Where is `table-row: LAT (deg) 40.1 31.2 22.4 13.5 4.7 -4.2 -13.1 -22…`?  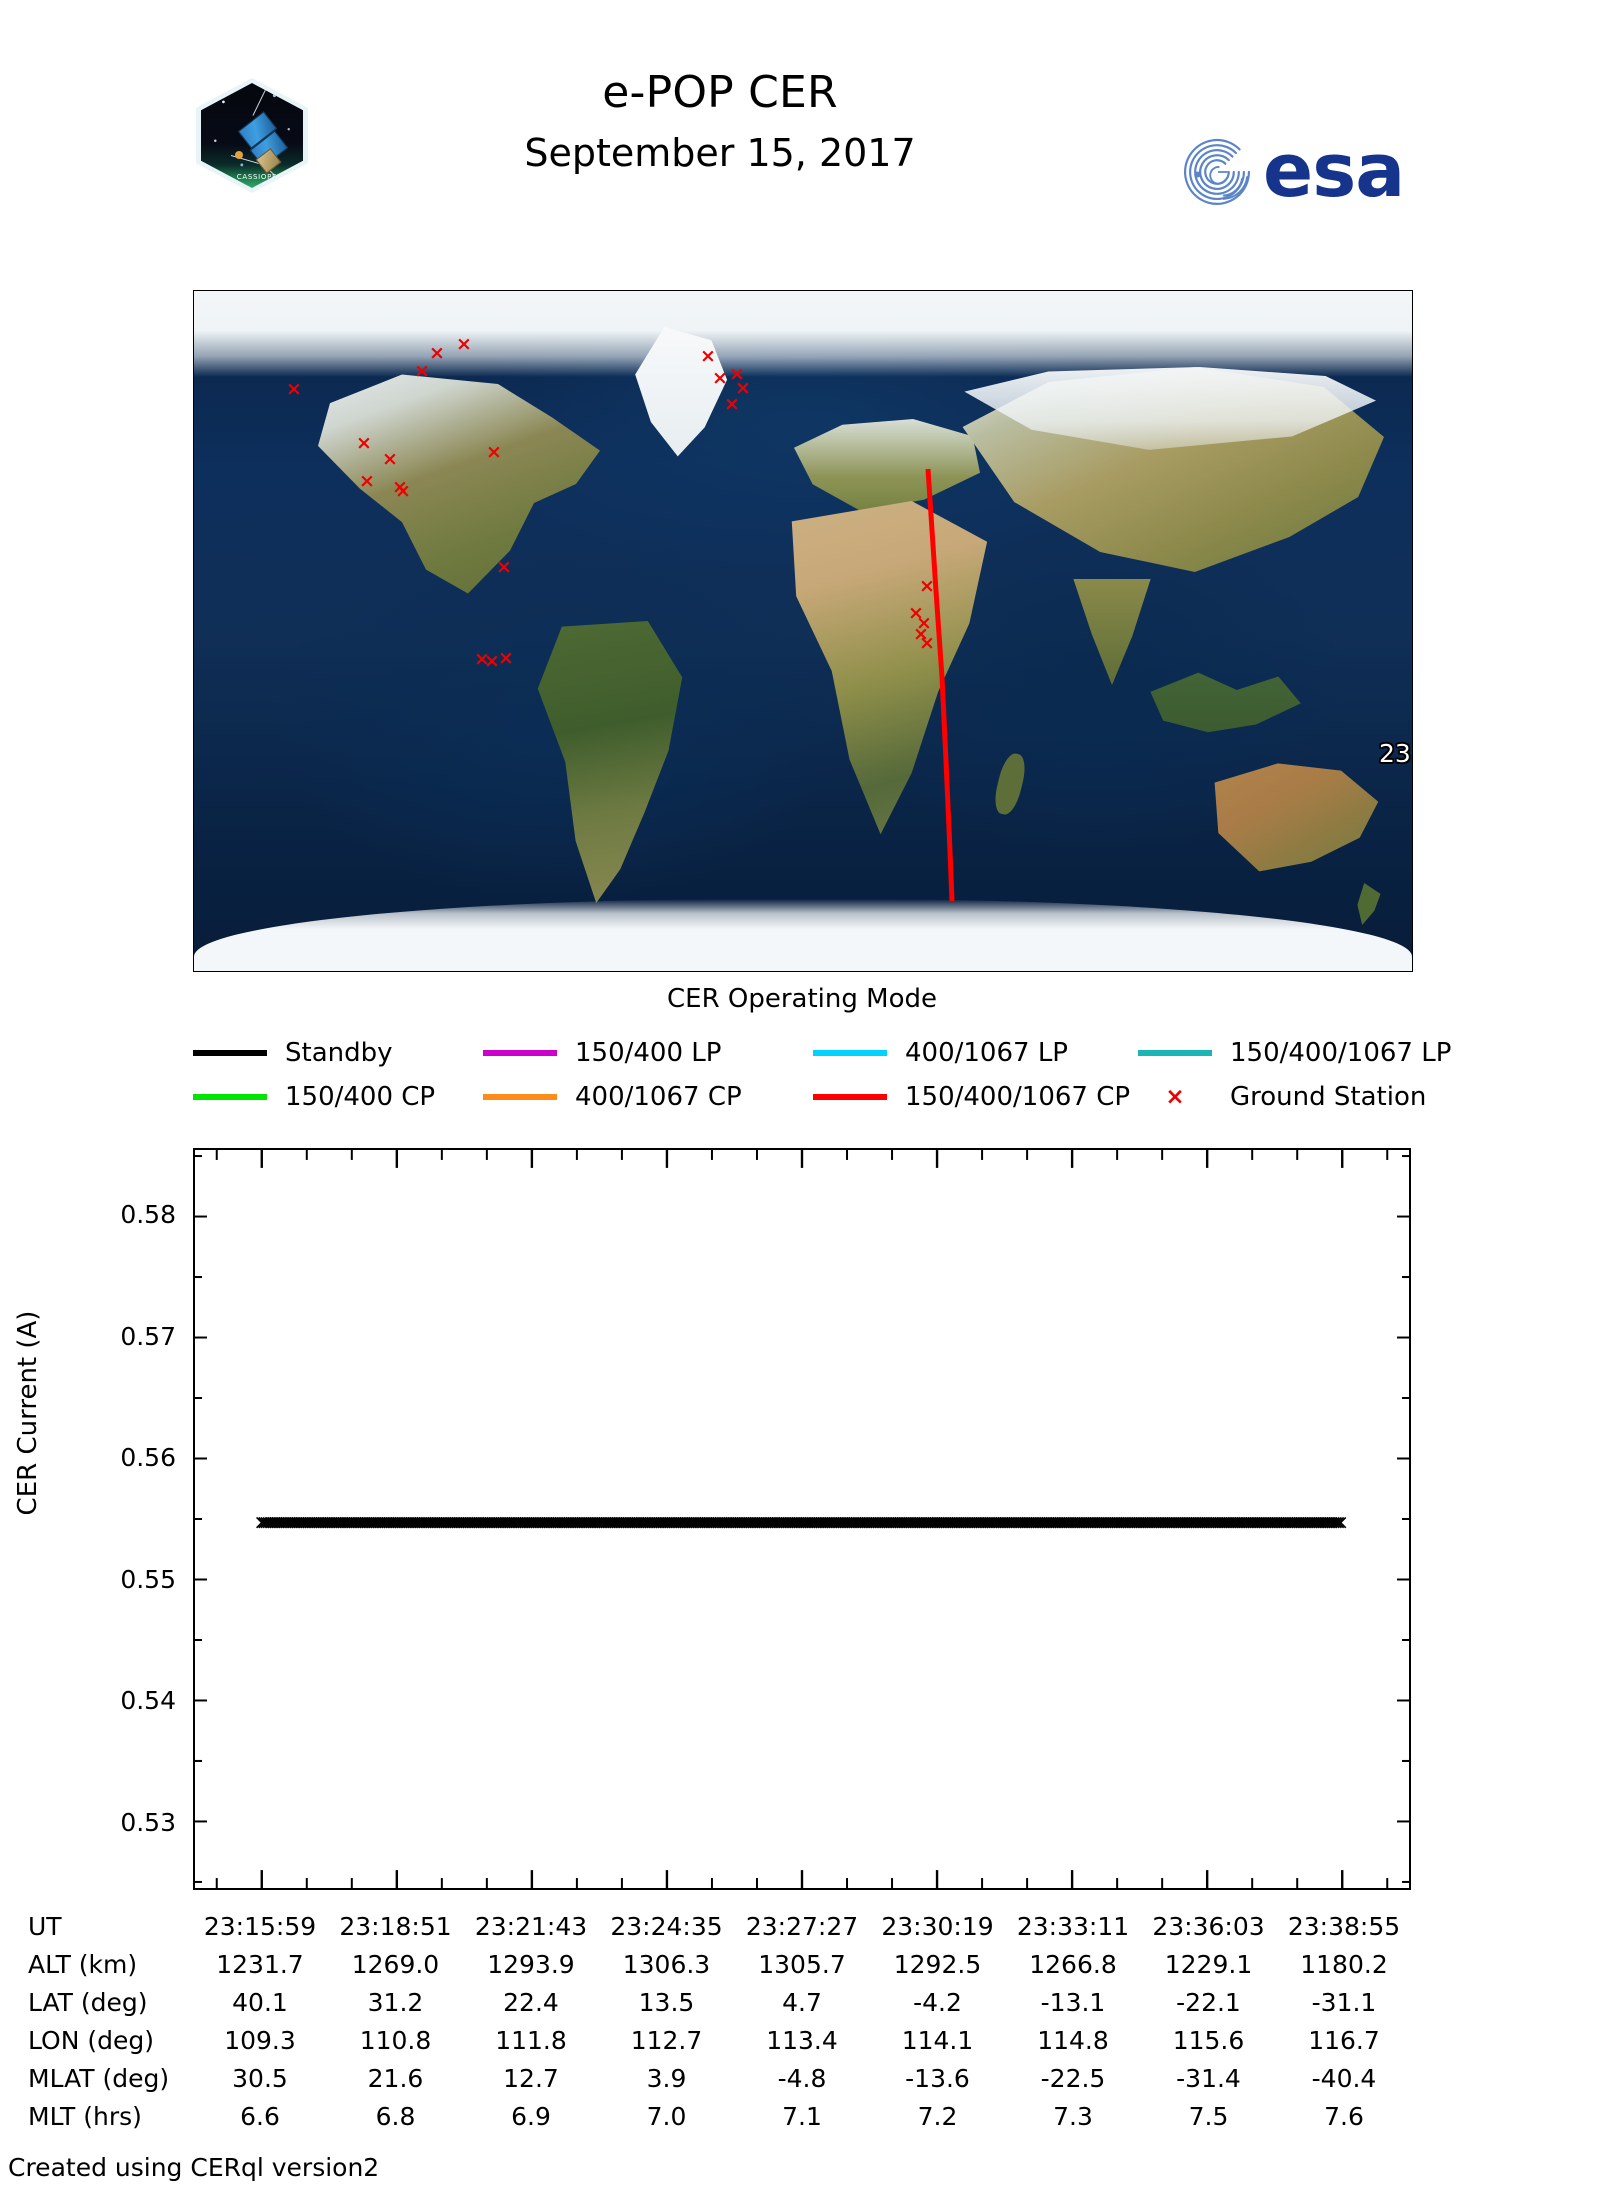
table-row: LAT (deg) 40.1 31.2 22.4 13.5 4.7 -4.2 -13.1 -22… is located at coordinates (758, 2003).